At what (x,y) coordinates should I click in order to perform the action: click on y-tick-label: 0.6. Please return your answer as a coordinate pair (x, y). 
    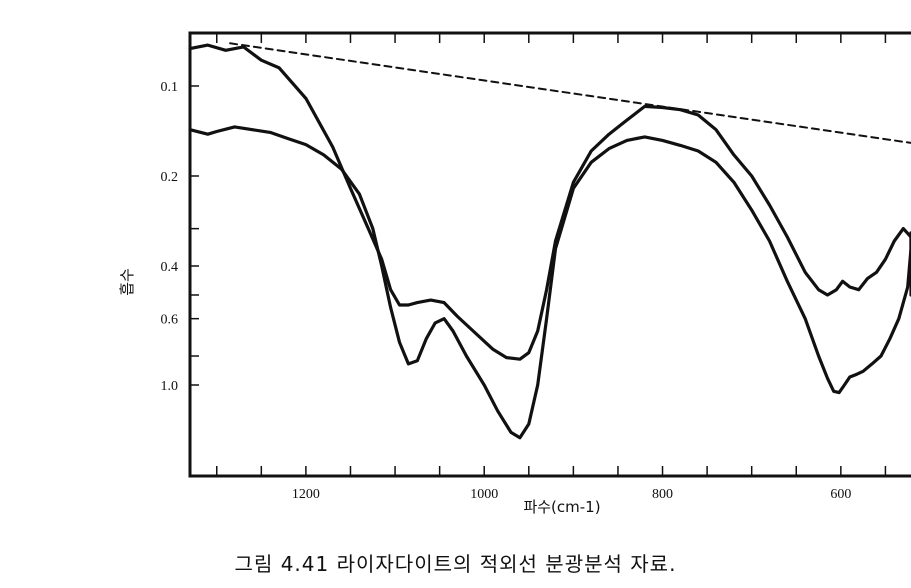
    Looking at the image, I should click on (170, 320).